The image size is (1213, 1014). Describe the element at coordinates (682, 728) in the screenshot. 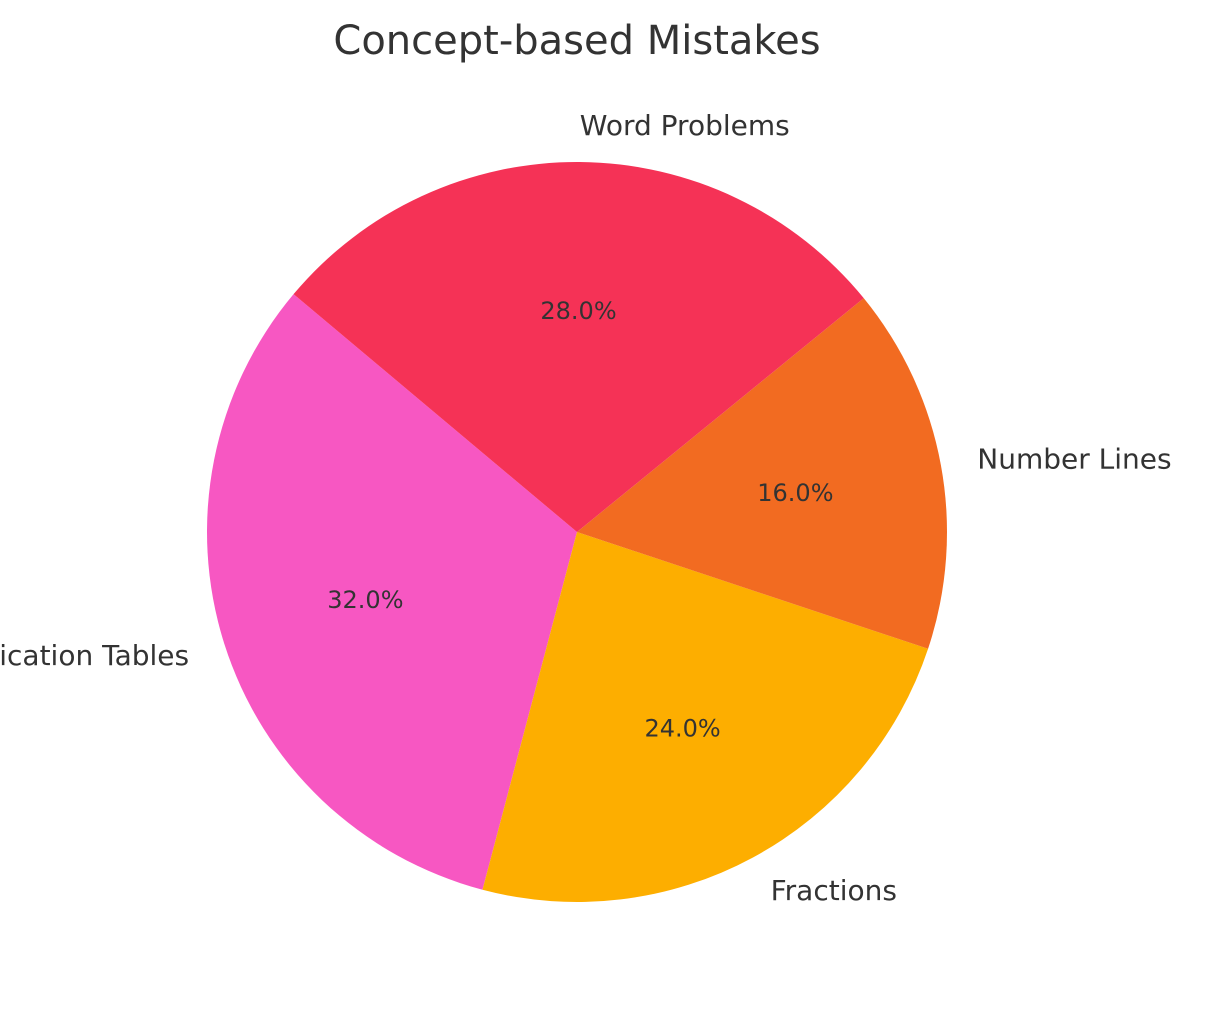

I see `slice-percentage-label: 24.0%` at that location.